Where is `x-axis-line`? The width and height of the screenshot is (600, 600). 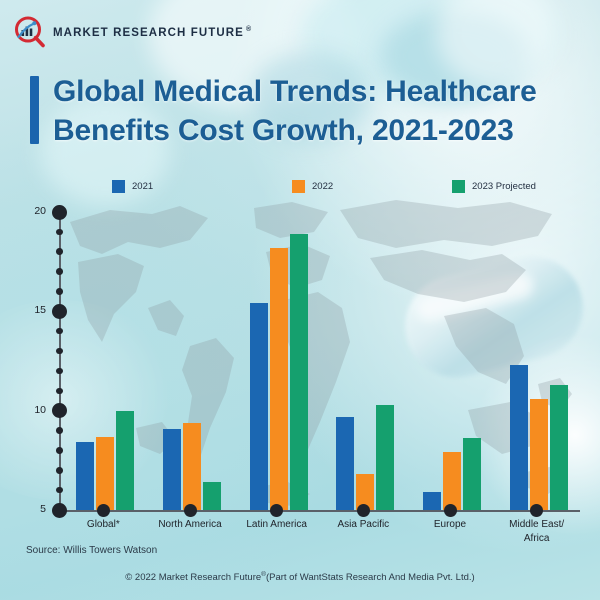 x-axis-line is located at coordinates (319, 511).